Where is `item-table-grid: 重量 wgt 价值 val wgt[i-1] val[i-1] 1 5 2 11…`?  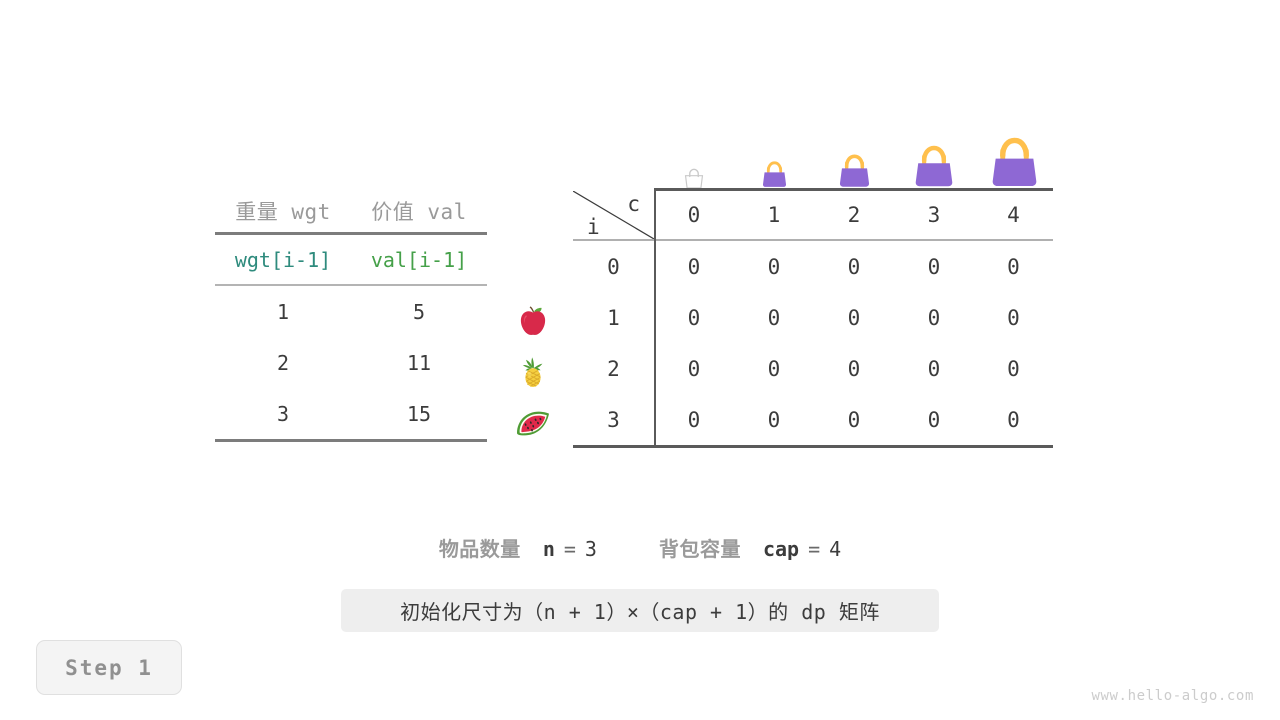
item-table-grid: 重量 wgt 价值 val wgt[i-1] val[i-1] 1 5 2 11… is located at coordinates (351, 316).